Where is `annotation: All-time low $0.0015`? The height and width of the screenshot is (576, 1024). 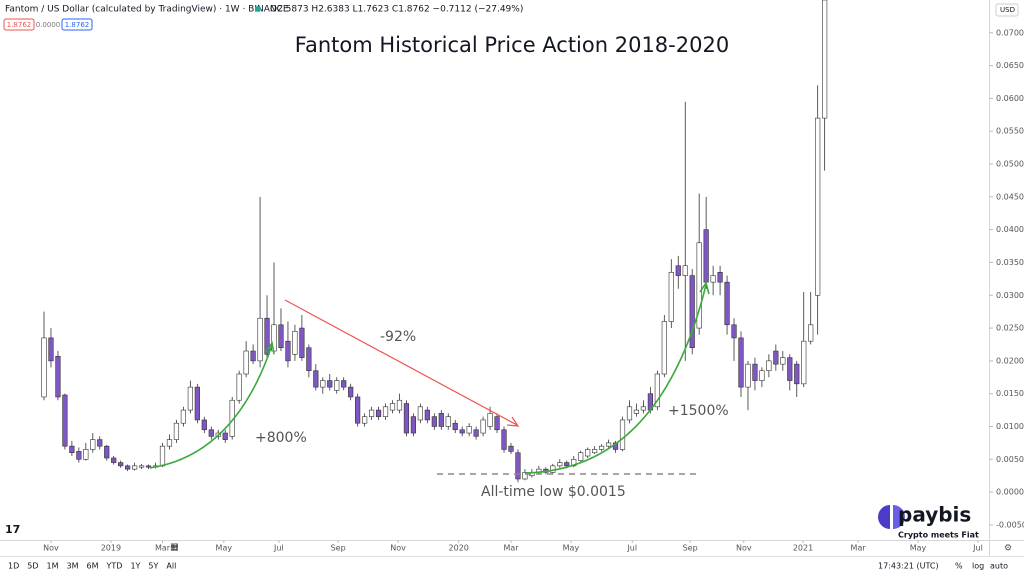 annotation: All-time low $0.0015 is located at coordinates (553, 492).